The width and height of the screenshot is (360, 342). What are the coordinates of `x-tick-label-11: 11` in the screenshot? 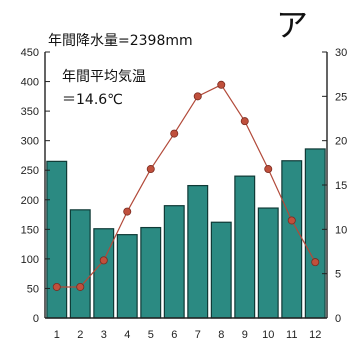 It's located at (291, 335).